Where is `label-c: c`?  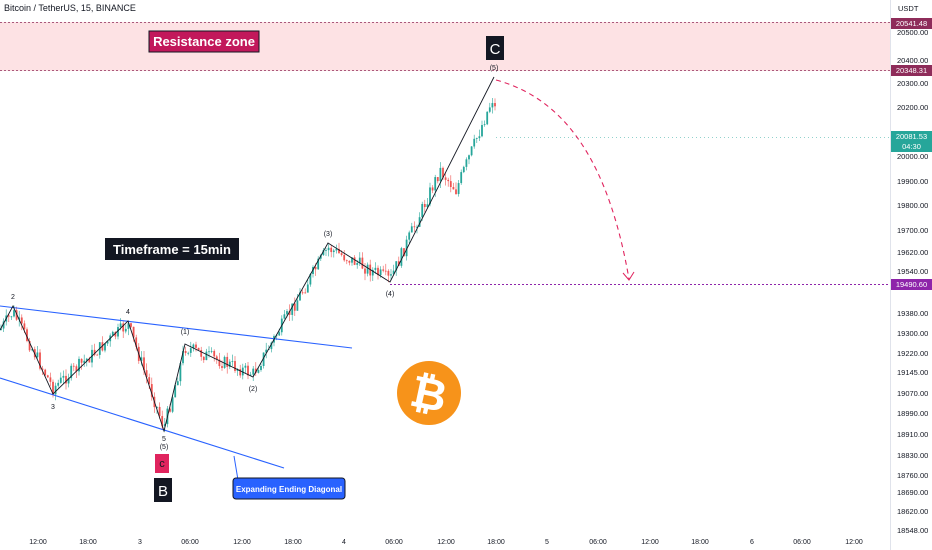 label-c: c is located at coordinates (162, 464).